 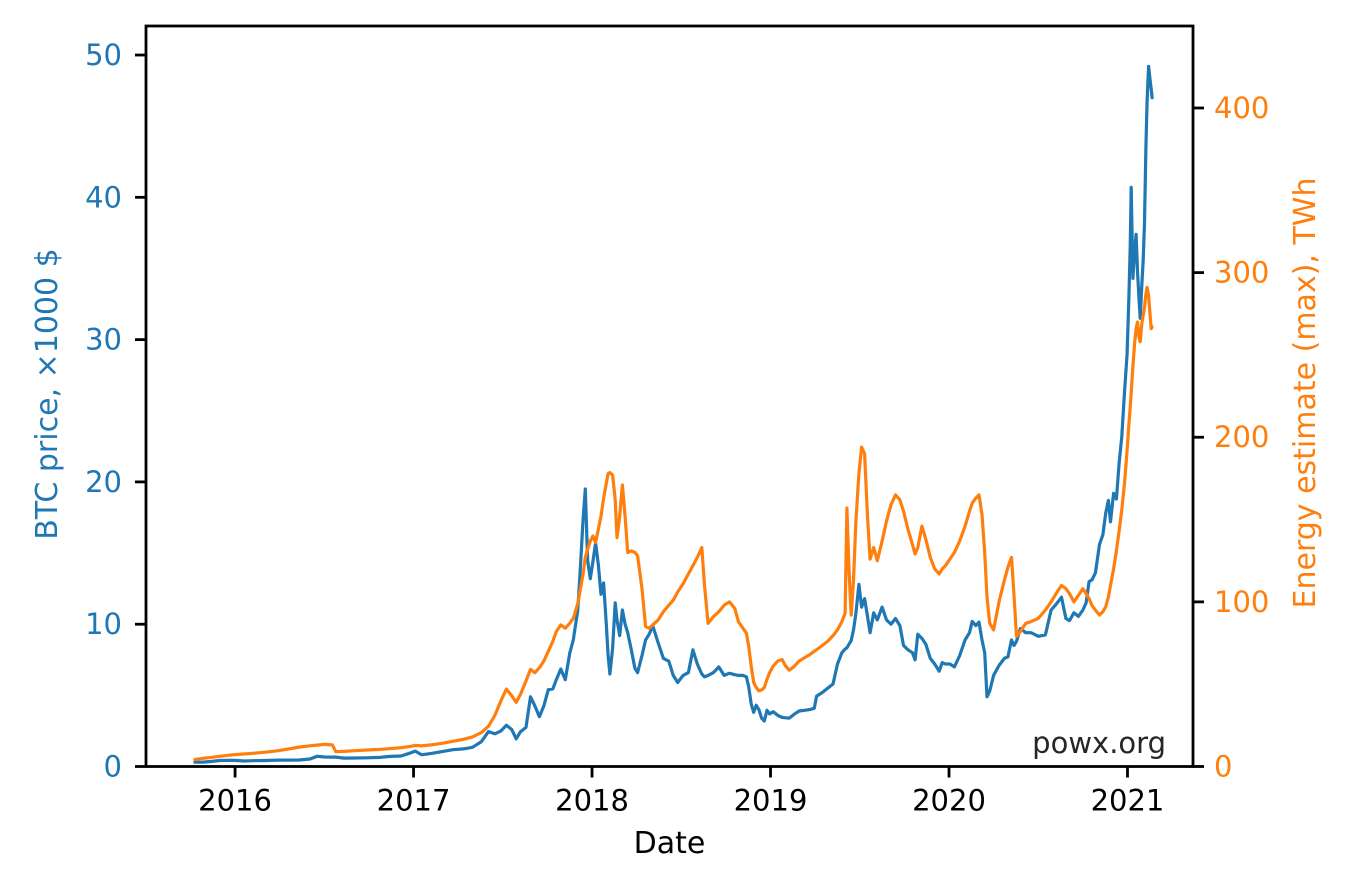 I want to click on left-y-tick-label: 50, so click(x=103, y=55).